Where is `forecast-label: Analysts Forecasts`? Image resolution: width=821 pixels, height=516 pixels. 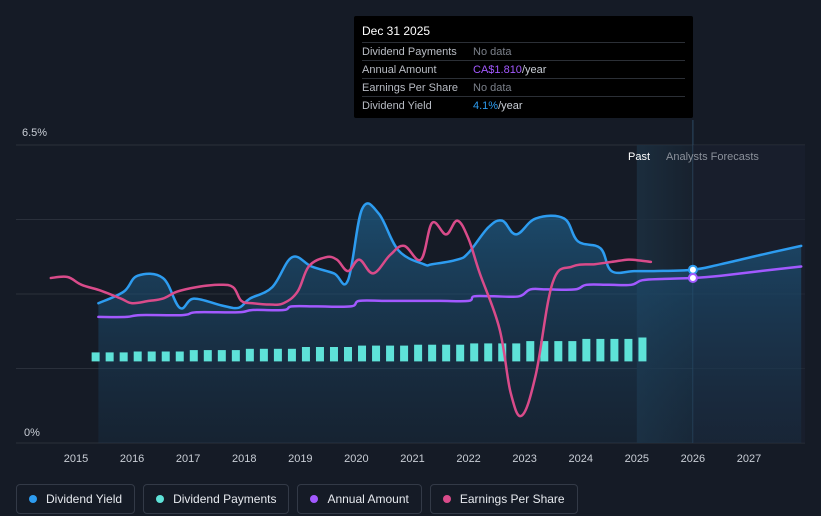
forecast-label: Analysts Forecasts is located at coordinates (712, 157).